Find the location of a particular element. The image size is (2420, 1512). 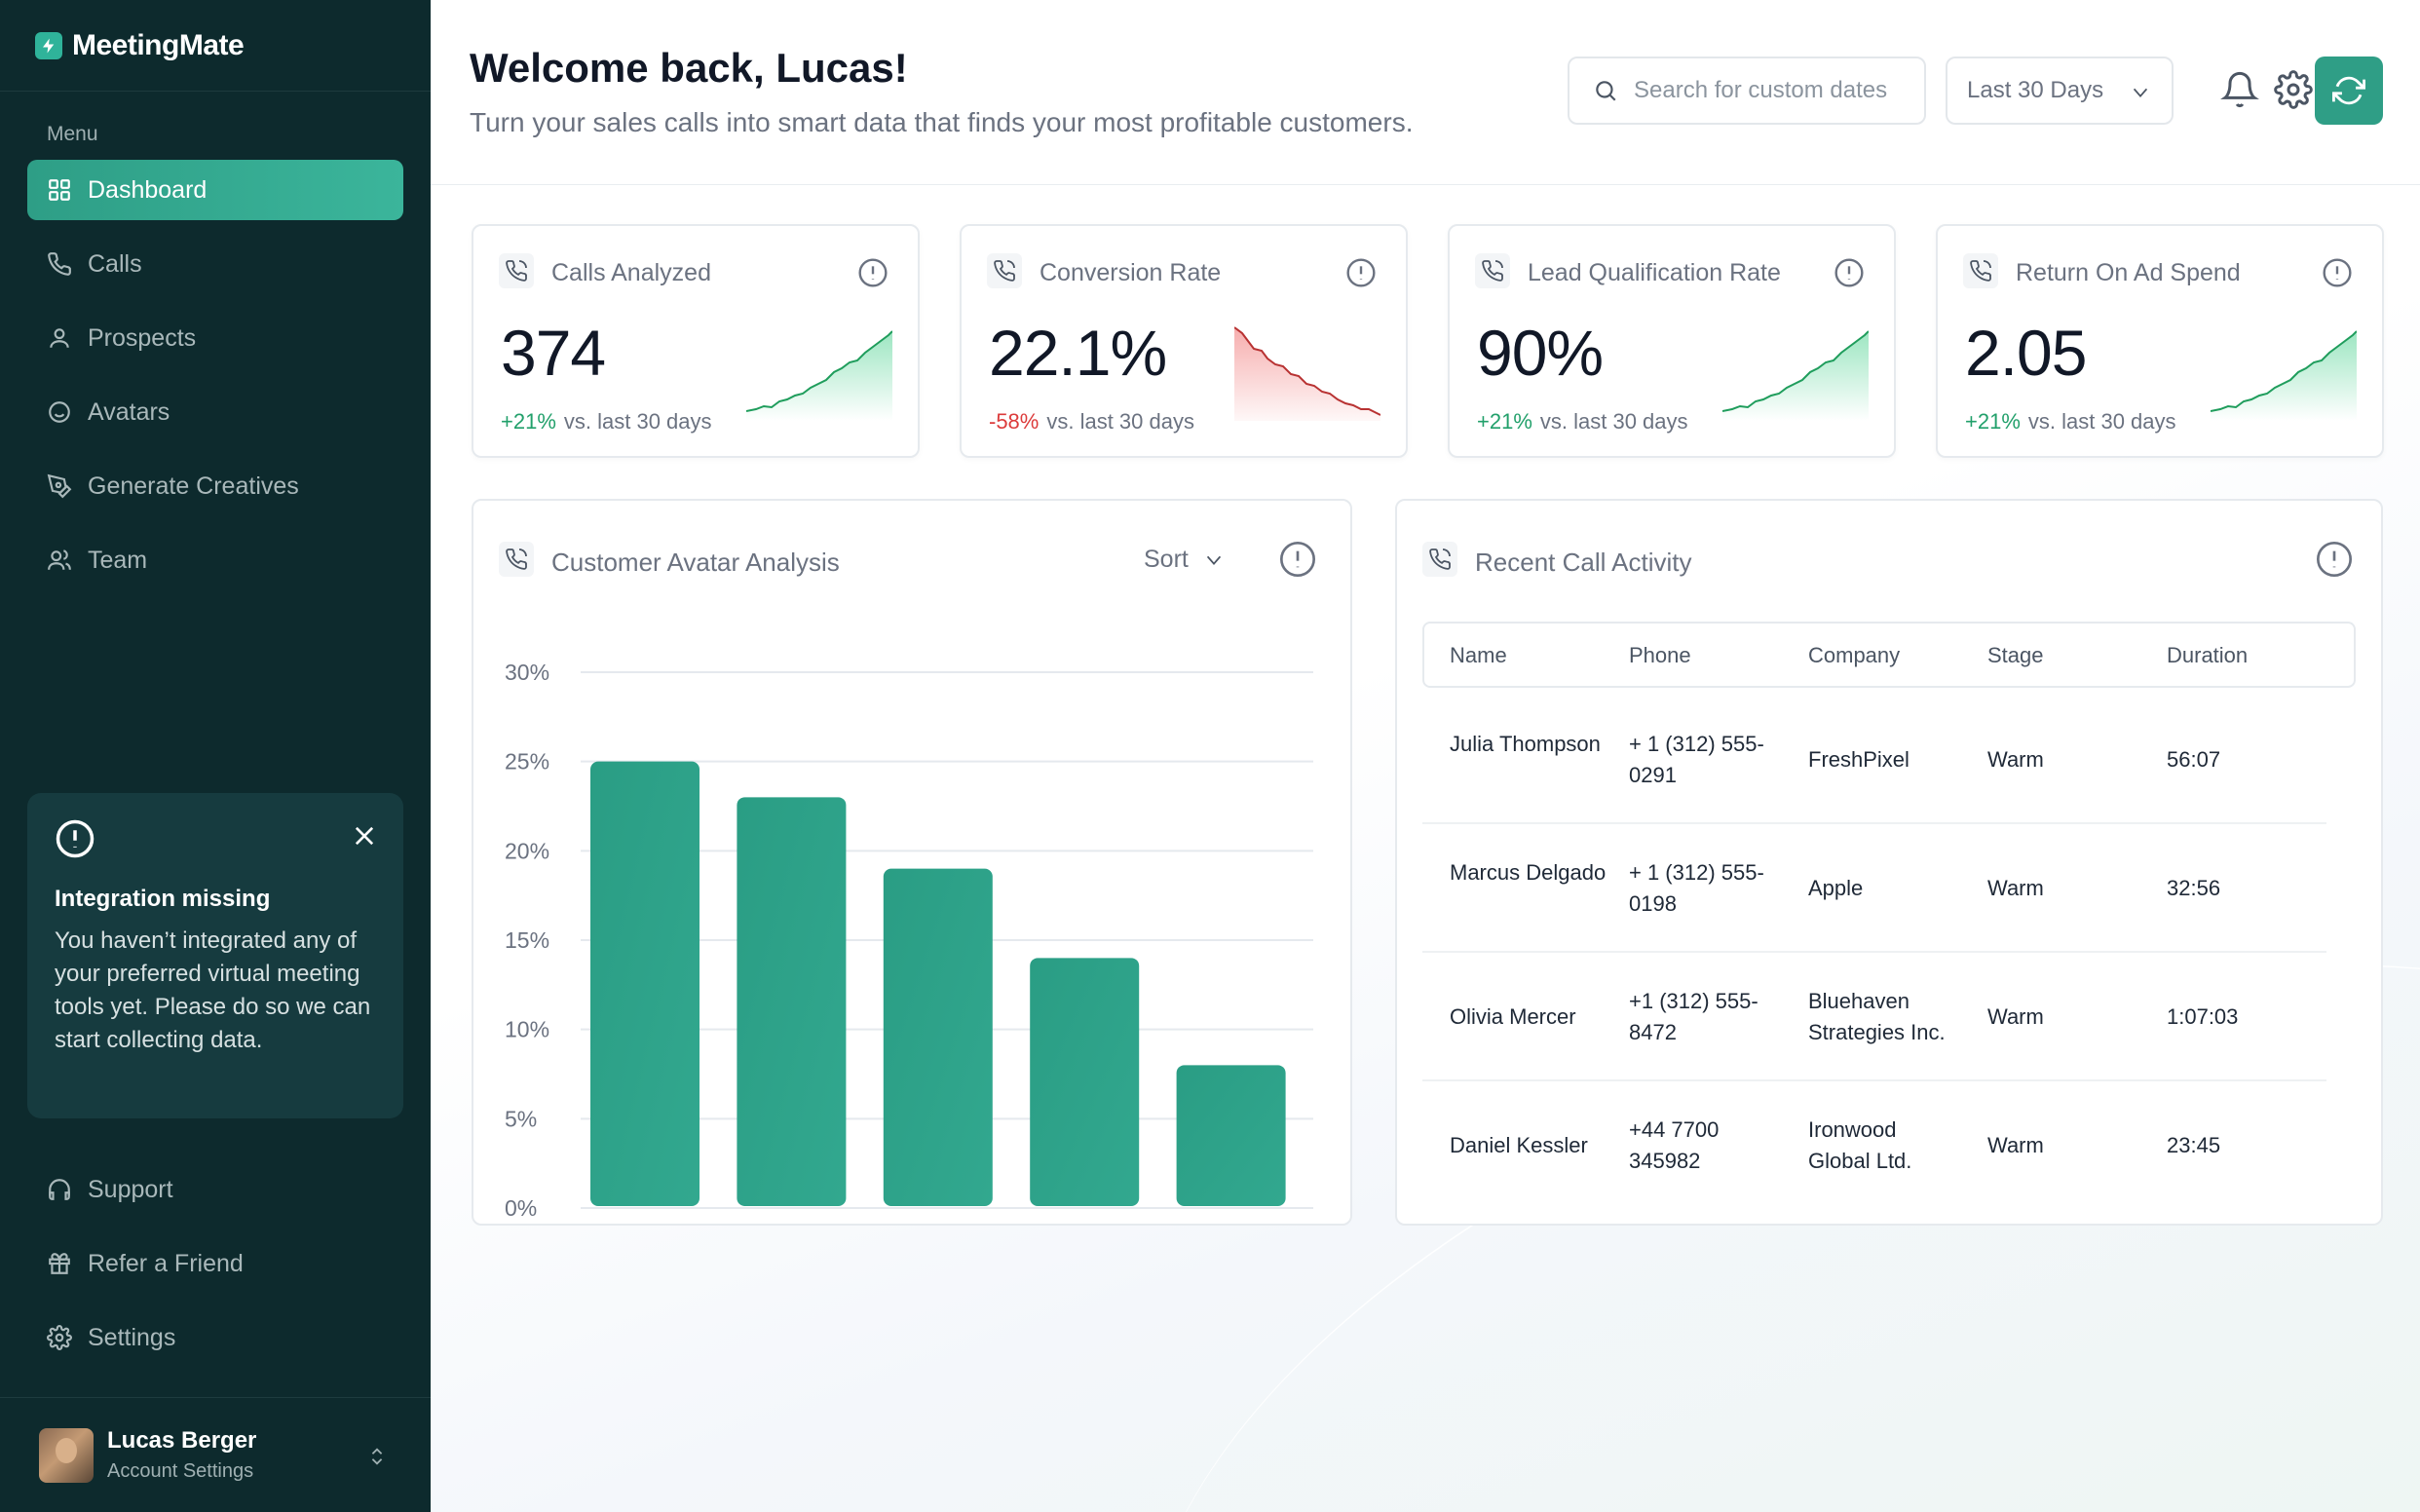

sidebar-item-avatars: Avatars is located at coordinates (215, 412).